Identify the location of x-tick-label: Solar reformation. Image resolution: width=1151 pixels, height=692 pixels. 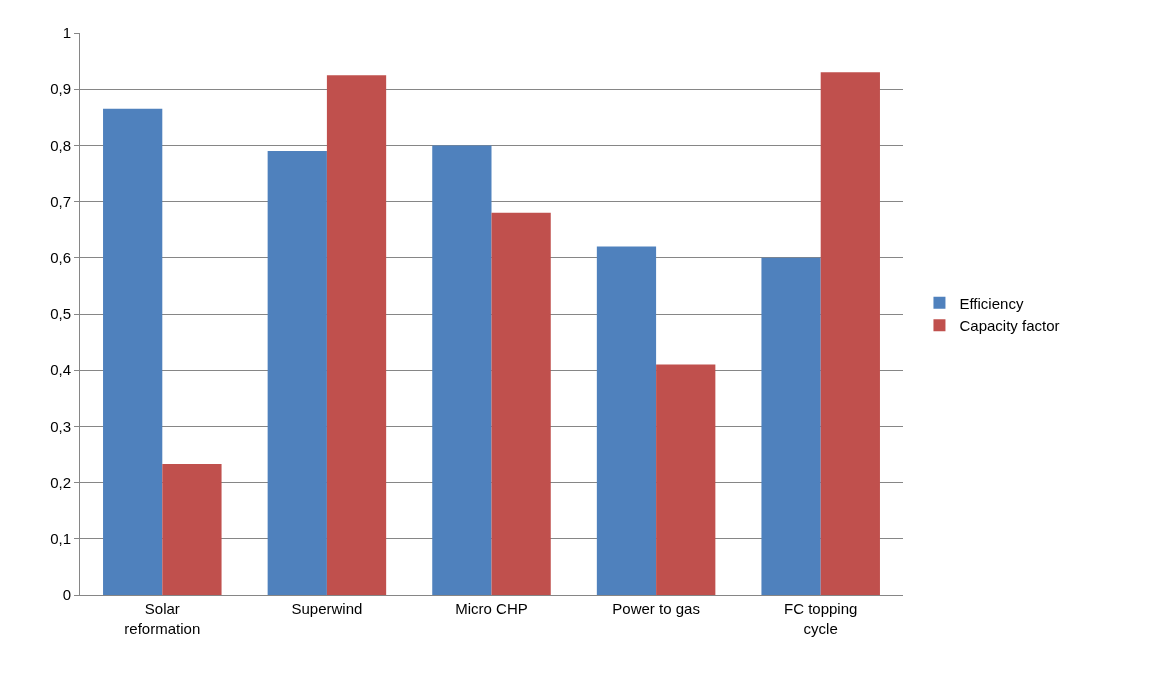
(162, 618).